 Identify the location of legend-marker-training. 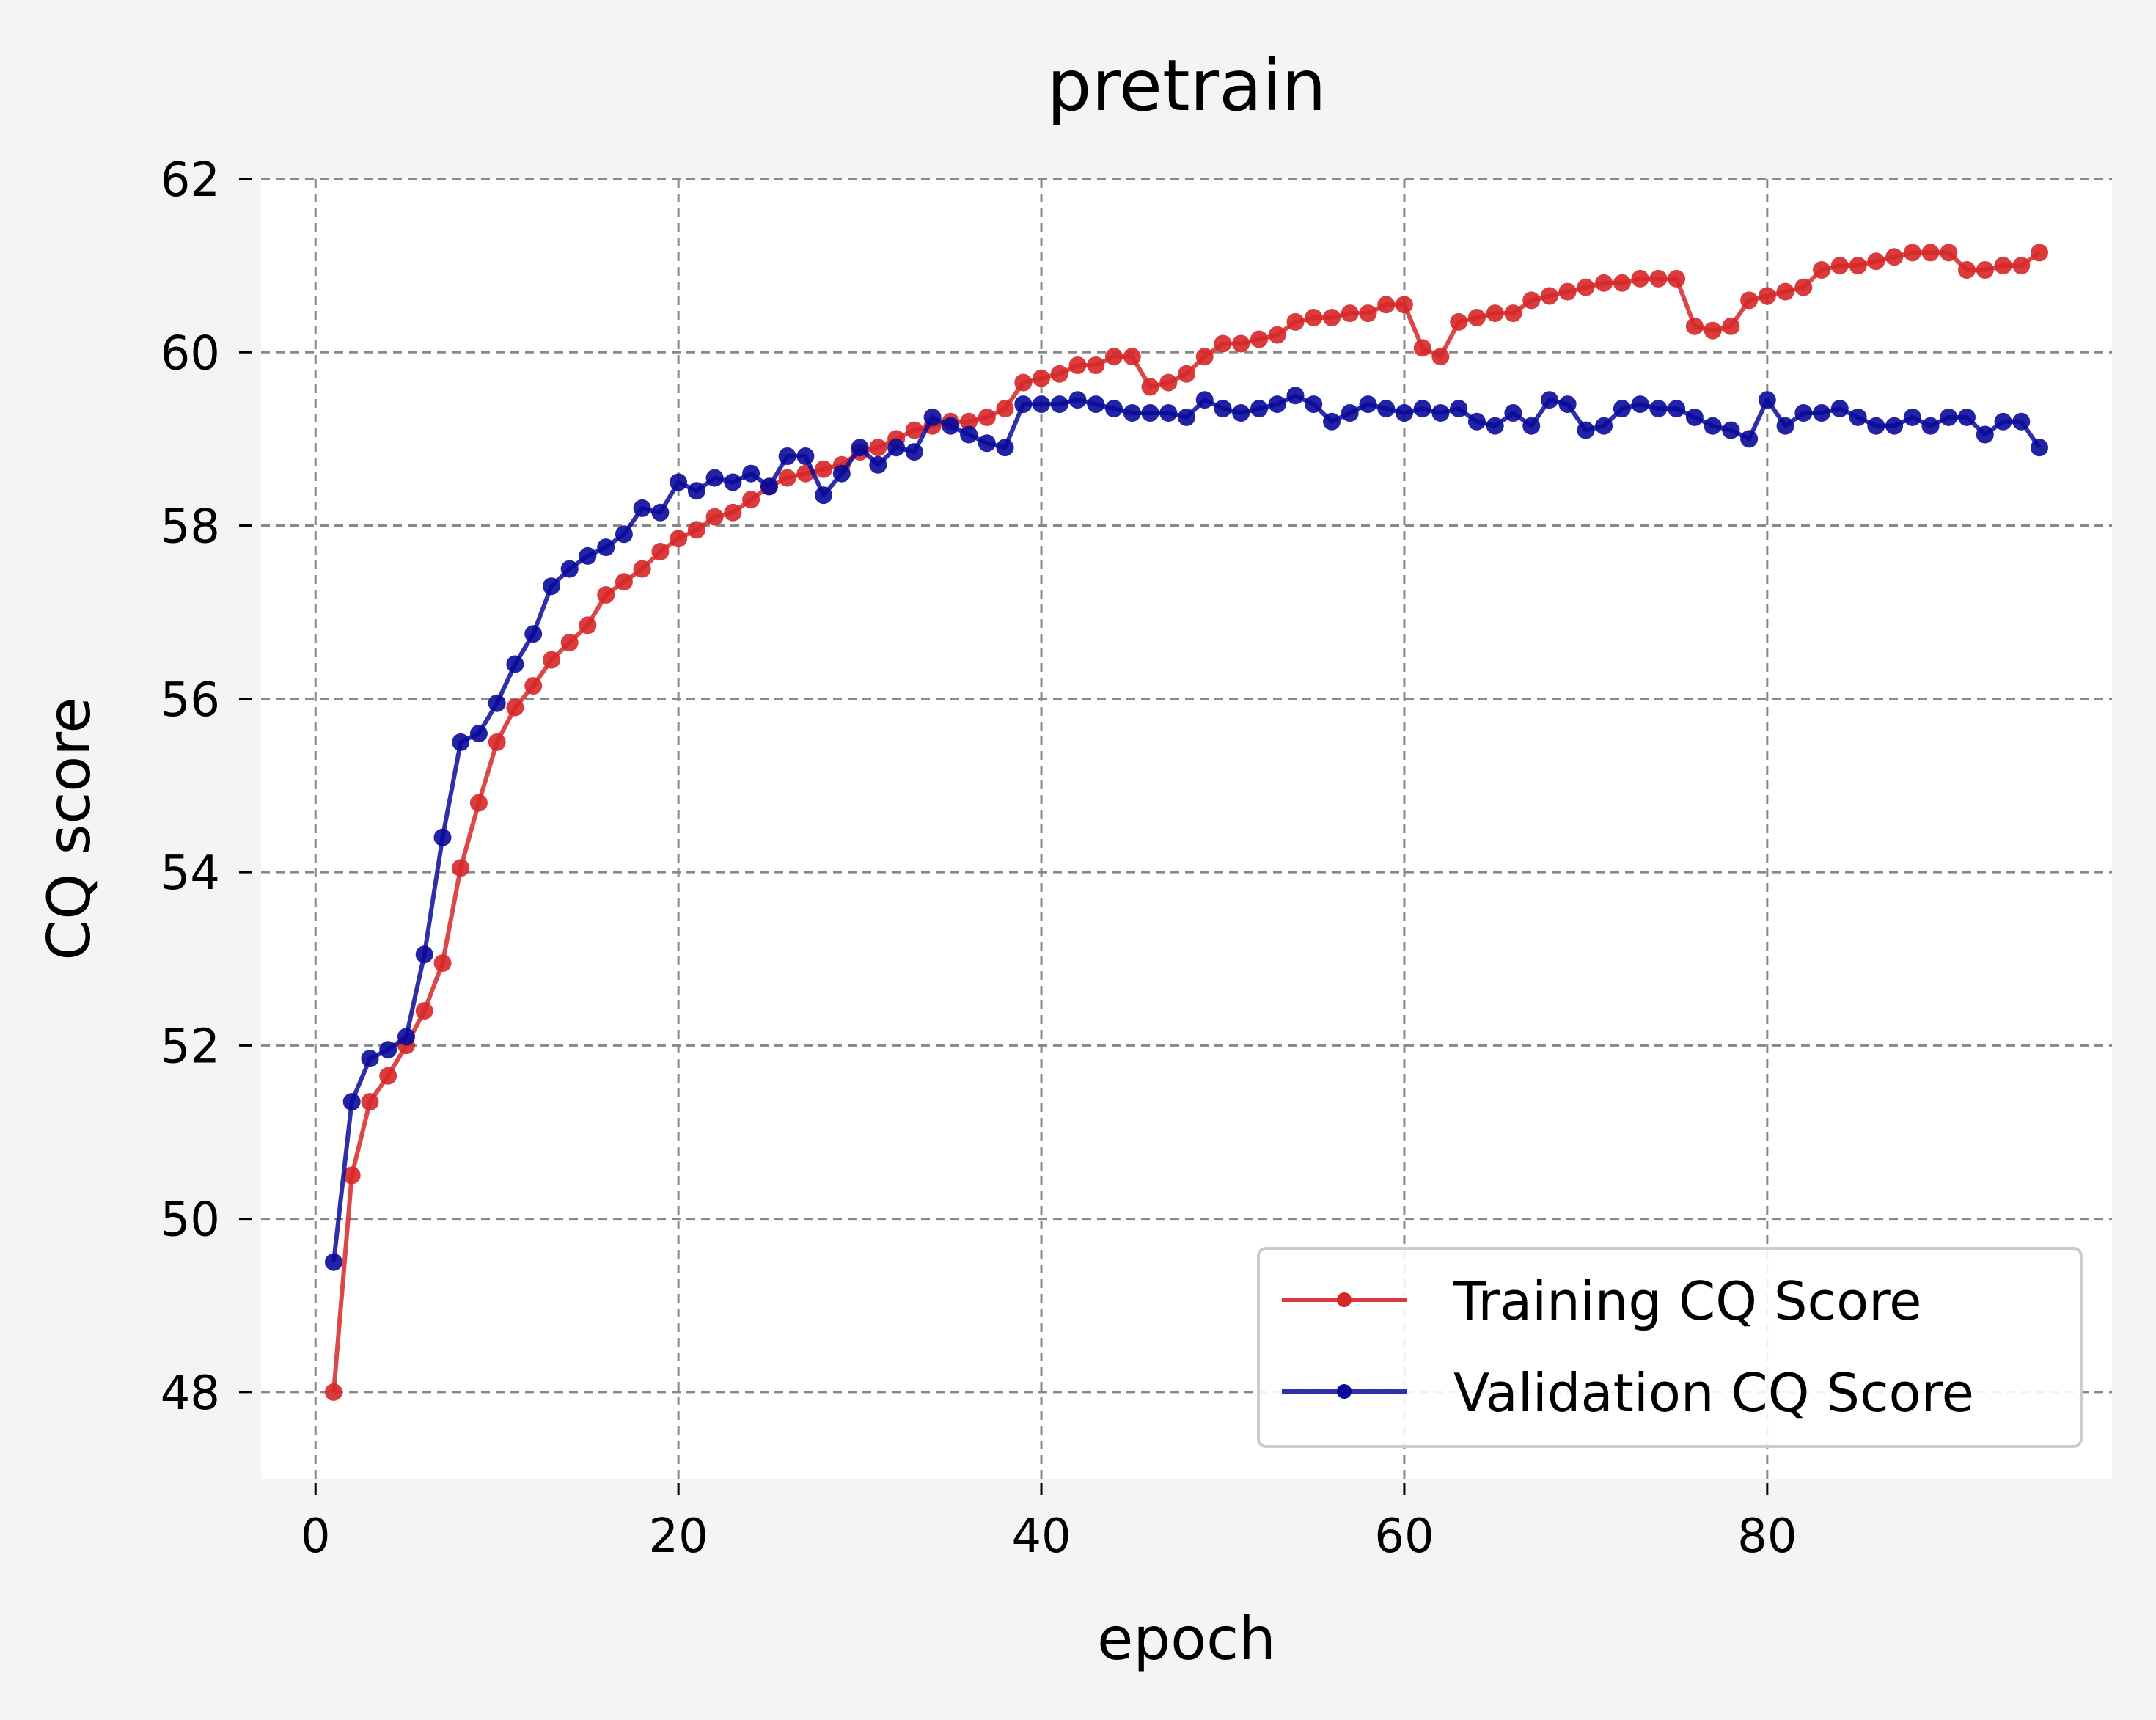
(1344, 1299).